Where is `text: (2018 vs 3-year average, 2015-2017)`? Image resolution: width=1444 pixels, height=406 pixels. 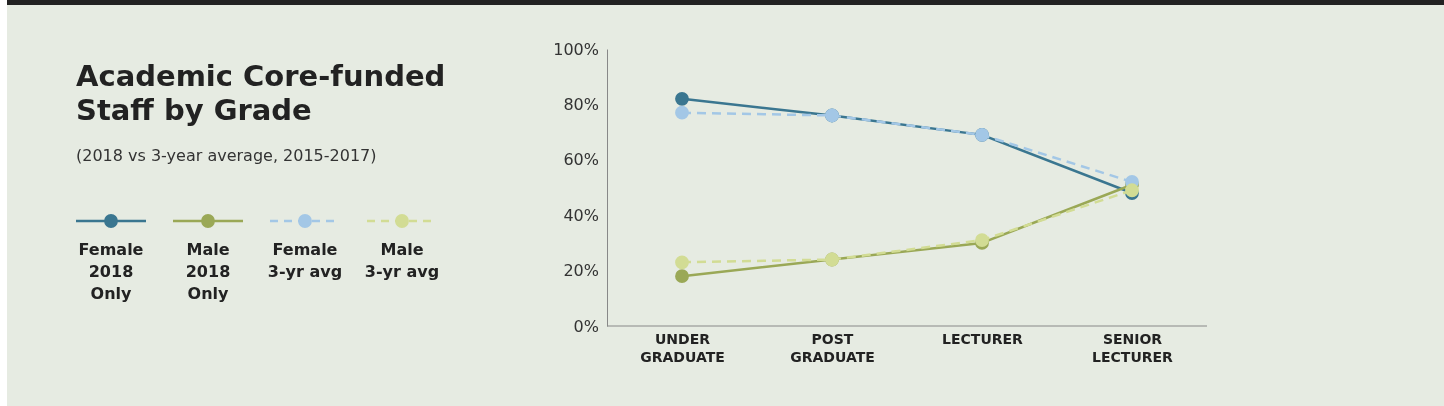 text: (2018 vs 3-year average, 2015-2017) is located at coordinates (226, 155).